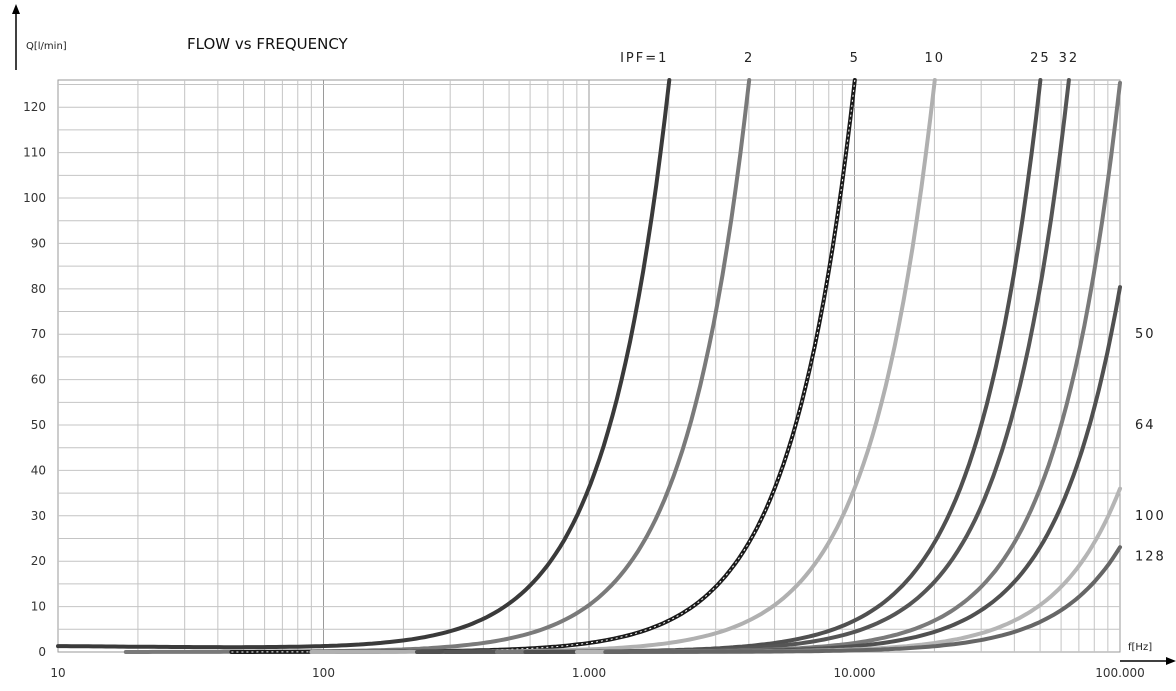  Describe the element at coordinates (38, 607) in the screenshot. I see `y-tick-label: 10` at that location.